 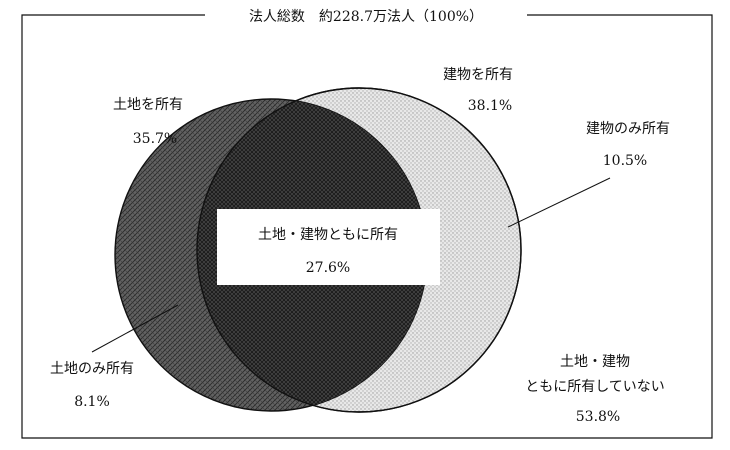 What do you see at coordinates (328, 235) in the screenshot?
I see `overlap-label: 土地・建物ともに所有` at bounding box center [328, 235].